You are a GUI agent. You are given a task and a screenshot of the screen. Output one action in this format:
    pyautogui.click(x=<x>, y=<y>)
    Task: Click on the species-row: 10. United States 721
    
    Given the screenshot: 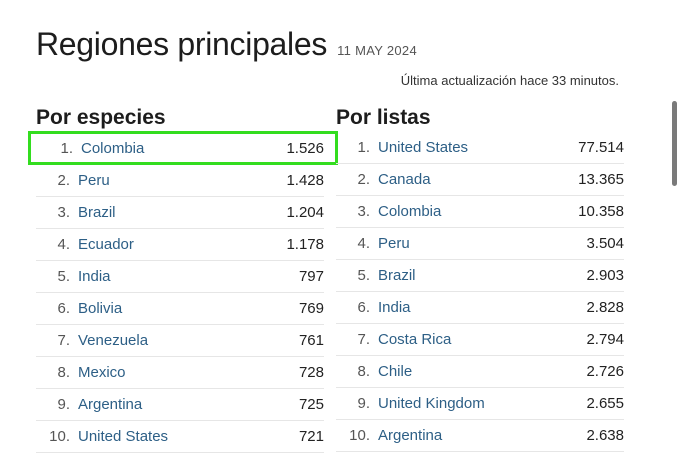 What is the action you would take?
    pyautogui.click(x=180, y=437)
    